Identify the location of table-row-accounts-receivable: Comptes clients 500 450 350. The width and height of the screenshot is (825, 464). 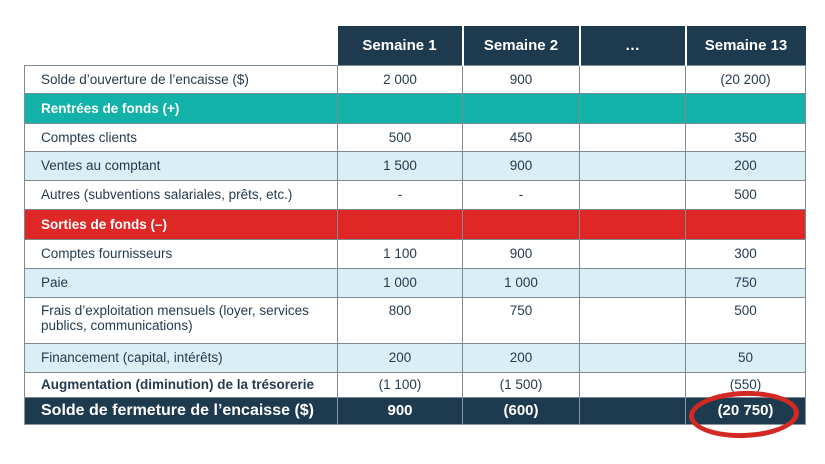
(415, 137).